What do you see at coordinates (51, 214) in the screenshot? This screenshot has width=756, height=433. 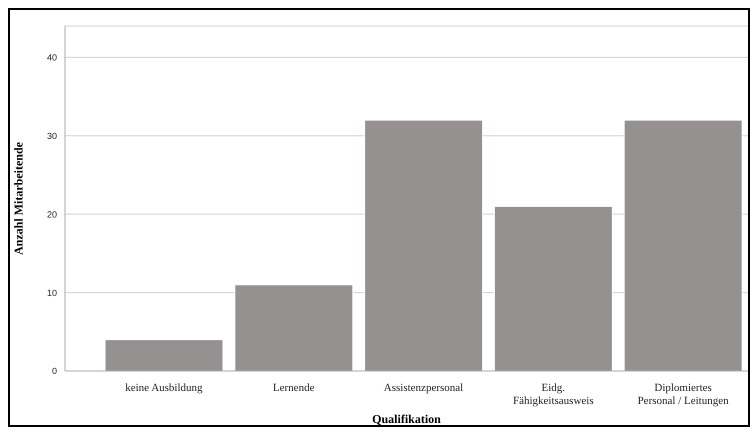 I see `y-tick-label: 20` at bounding box center [51, 214].